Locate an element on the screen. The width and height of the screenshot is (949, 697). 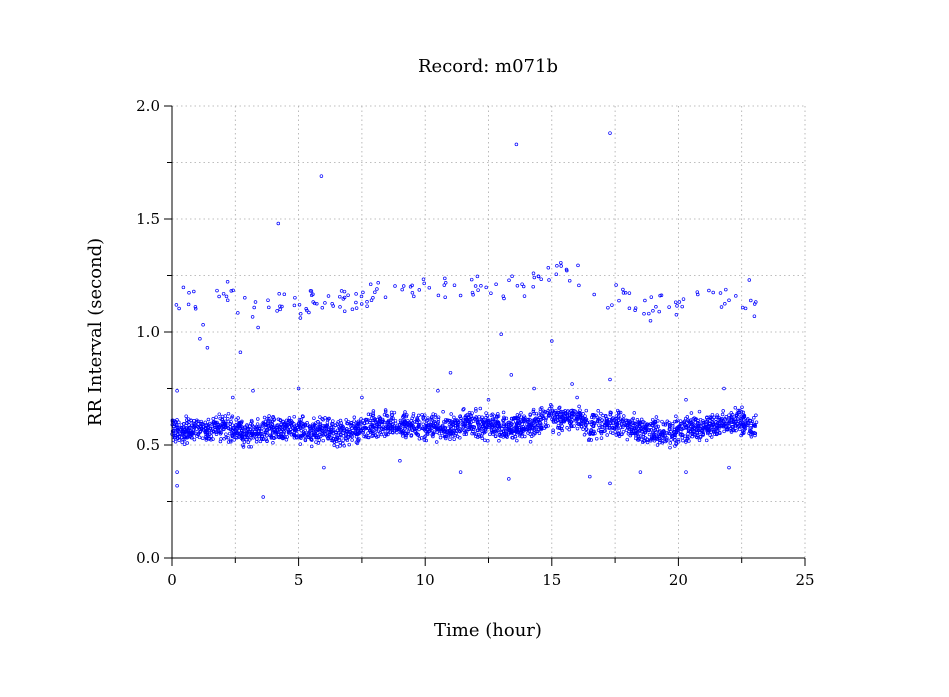
x-tick-label: 20 is located at coordinates (678, 580).